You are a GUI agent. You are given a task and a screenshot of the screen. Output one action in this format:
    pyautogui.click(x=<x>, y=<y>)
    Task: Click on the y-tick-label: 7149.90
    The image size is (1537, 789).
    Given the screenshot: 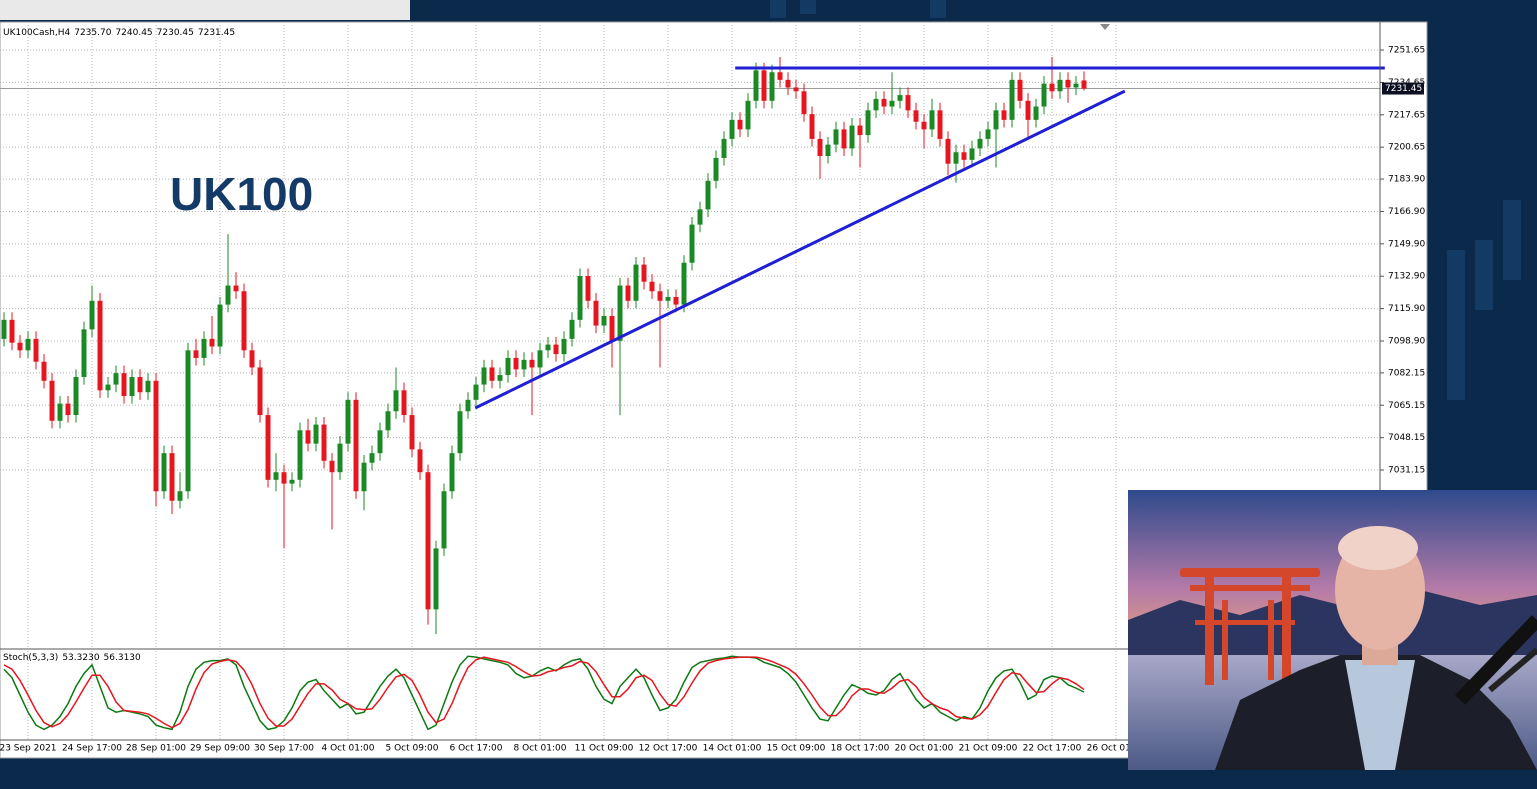 What is the action you would take?
    pyautogui.click(x=1406, y=244)
    